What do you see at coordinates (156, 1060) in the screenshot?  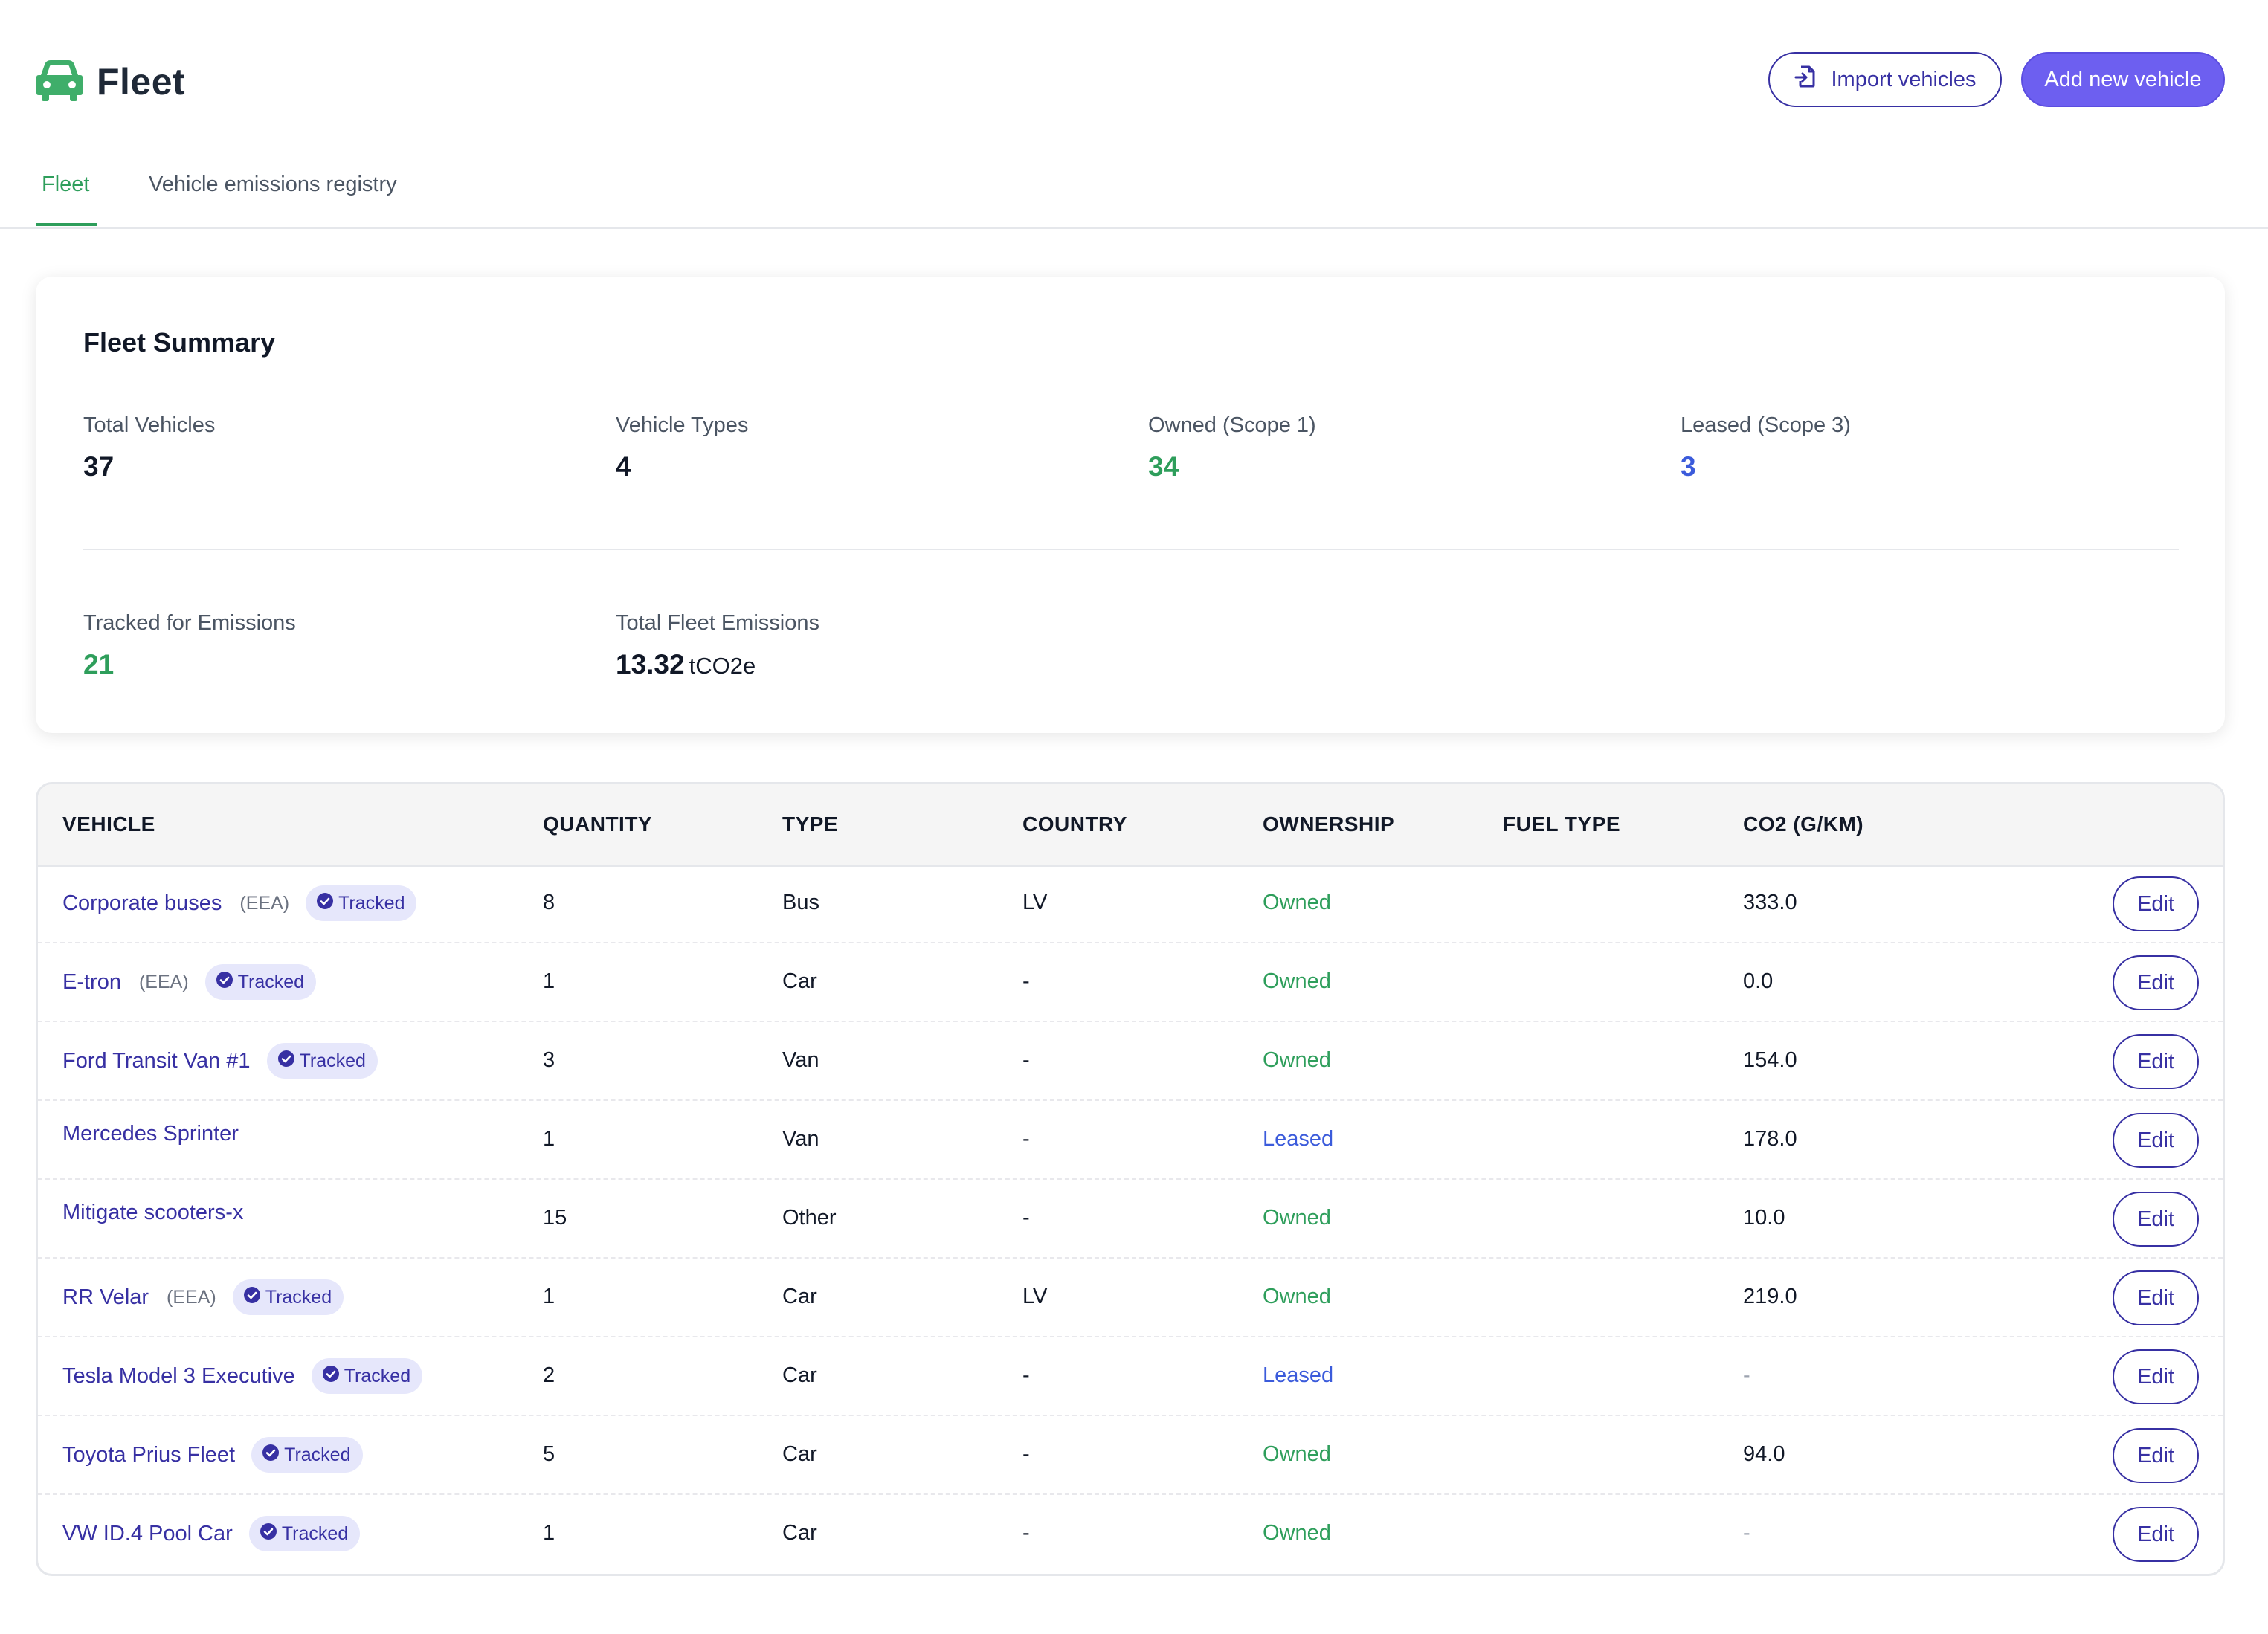 I see `vehicle-name-link: Ford Transit Van #1` at bounding box center [156, 1060].